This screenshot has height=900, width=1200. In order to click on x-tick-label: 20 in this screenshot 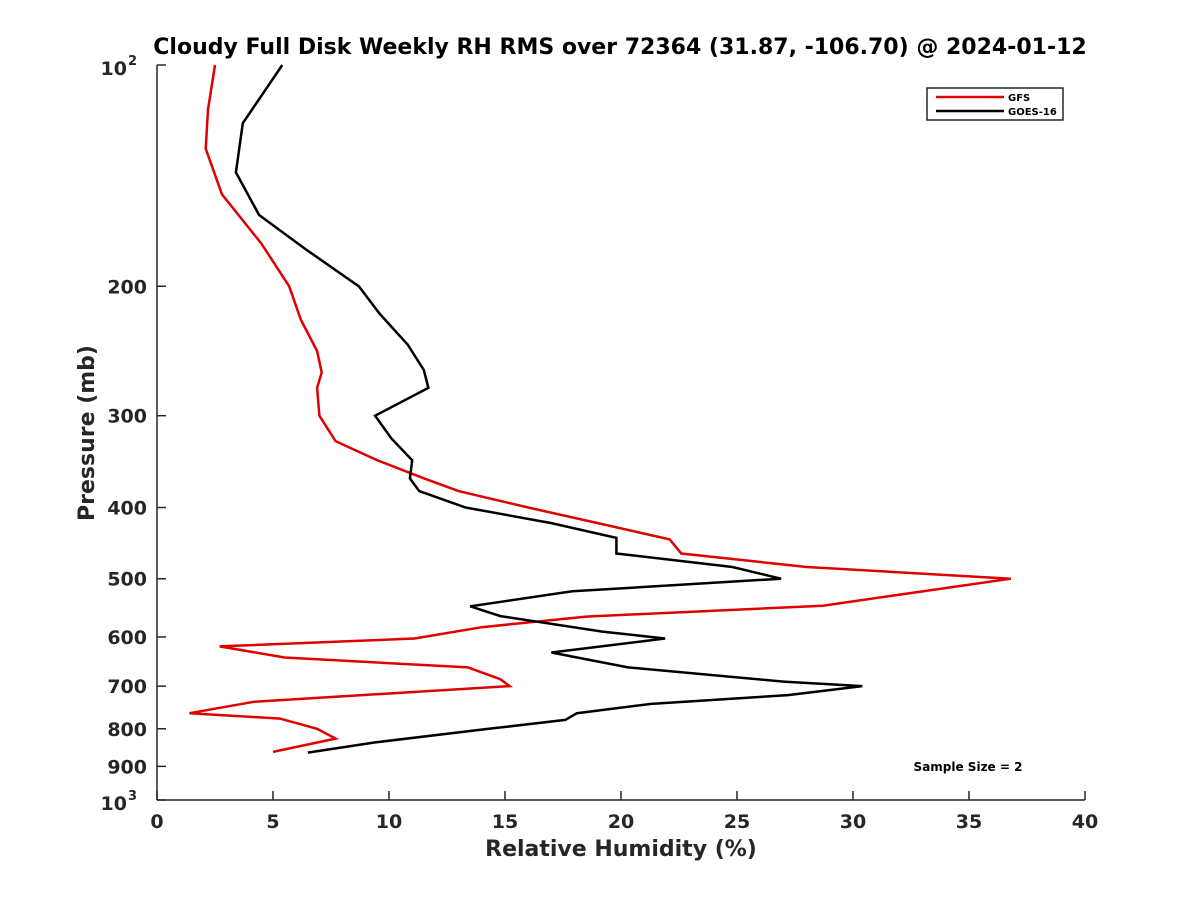, I will do `click(621, 822)`.